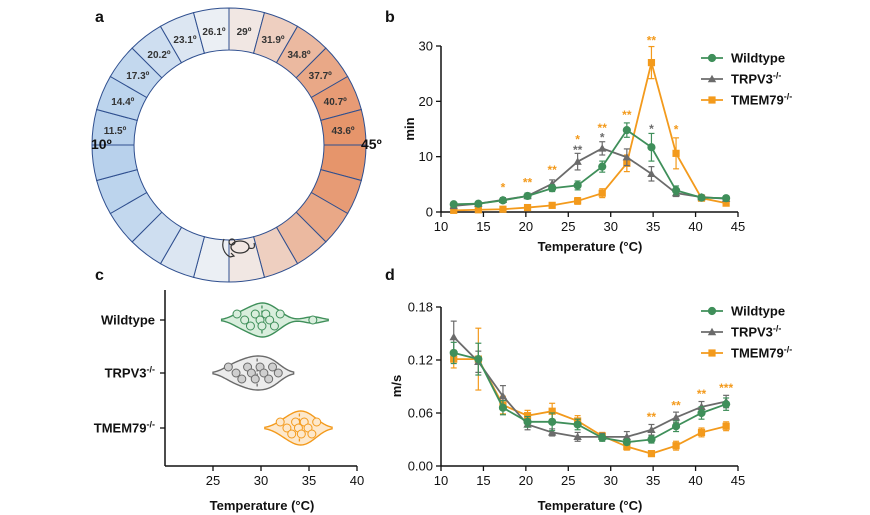 This screenshot has height=515, width=870. What do you see at coordinates (130, 373) in the screenshot?
I see `category-label-trpv3: TRPV3-/-` at bounding box center [130, 373].